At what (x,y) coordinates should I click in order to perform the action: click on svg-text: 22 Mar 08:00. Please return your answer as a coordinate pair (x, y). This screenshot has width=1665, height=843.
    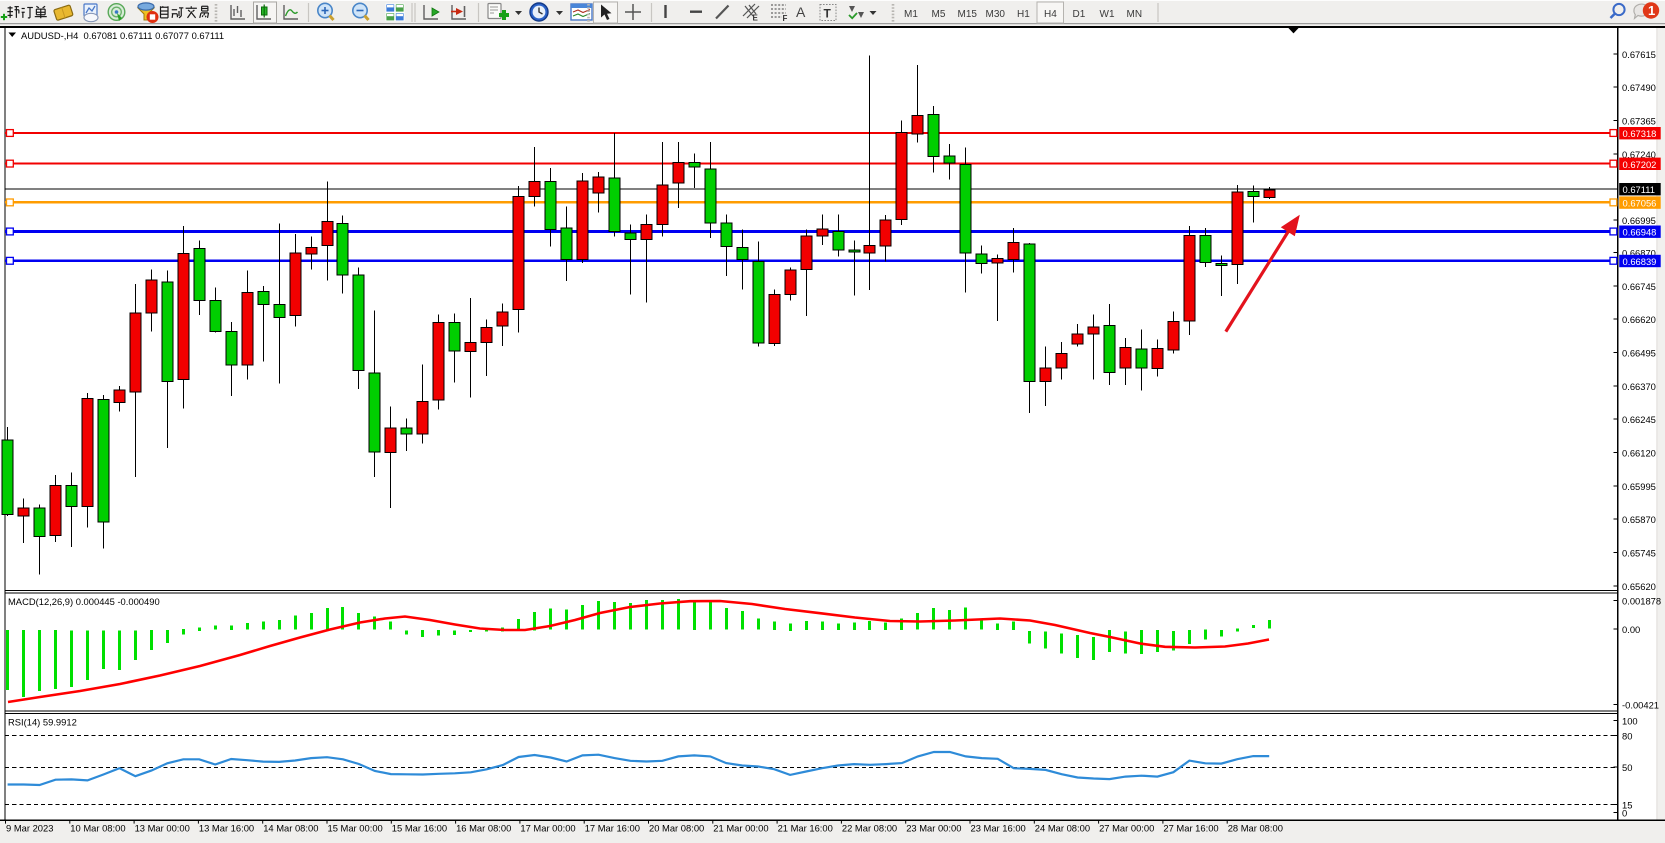
    Looking at the image, I should click on (869, 828).